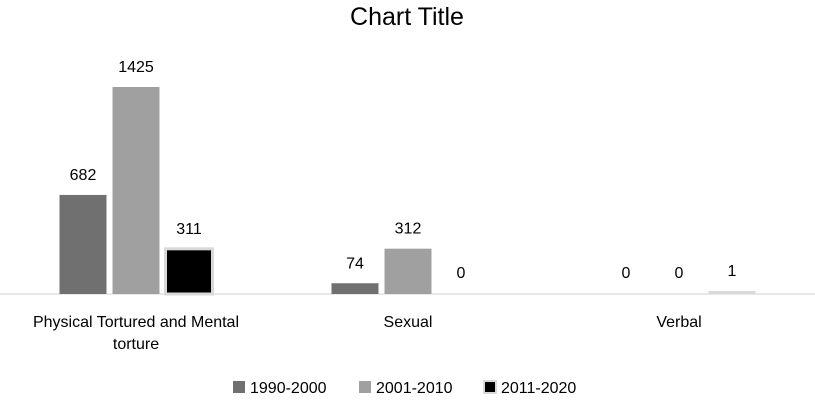 Image resolution: width=815 pixels, height=401 pixels. Describe the element at coordinates (538, 388) in the screenshot. I see `legend-label-2011-2020: 2011-2020` at that location.